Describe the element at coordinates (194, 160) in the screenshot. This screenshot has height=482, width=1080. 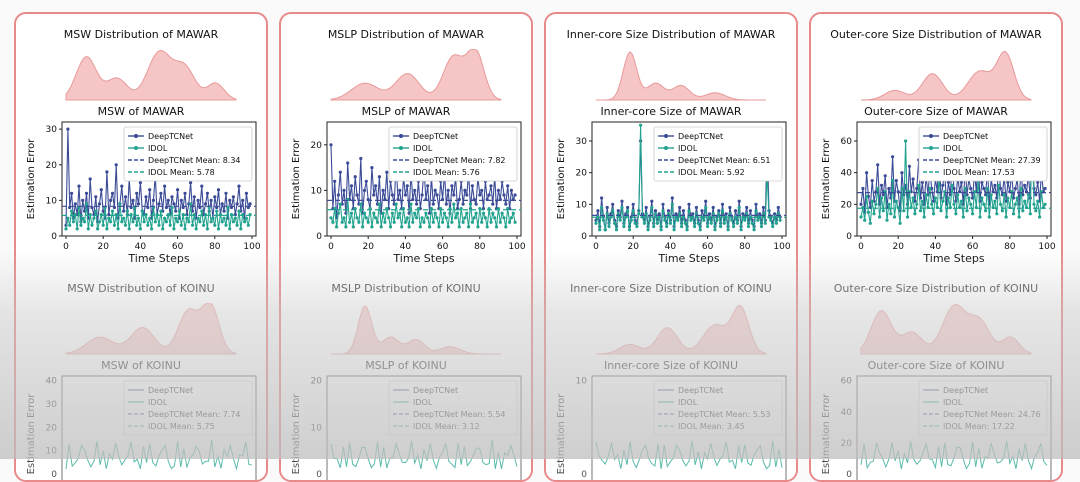
I see `legend-label: DeepTCNet Mean: 8.34` at that location.